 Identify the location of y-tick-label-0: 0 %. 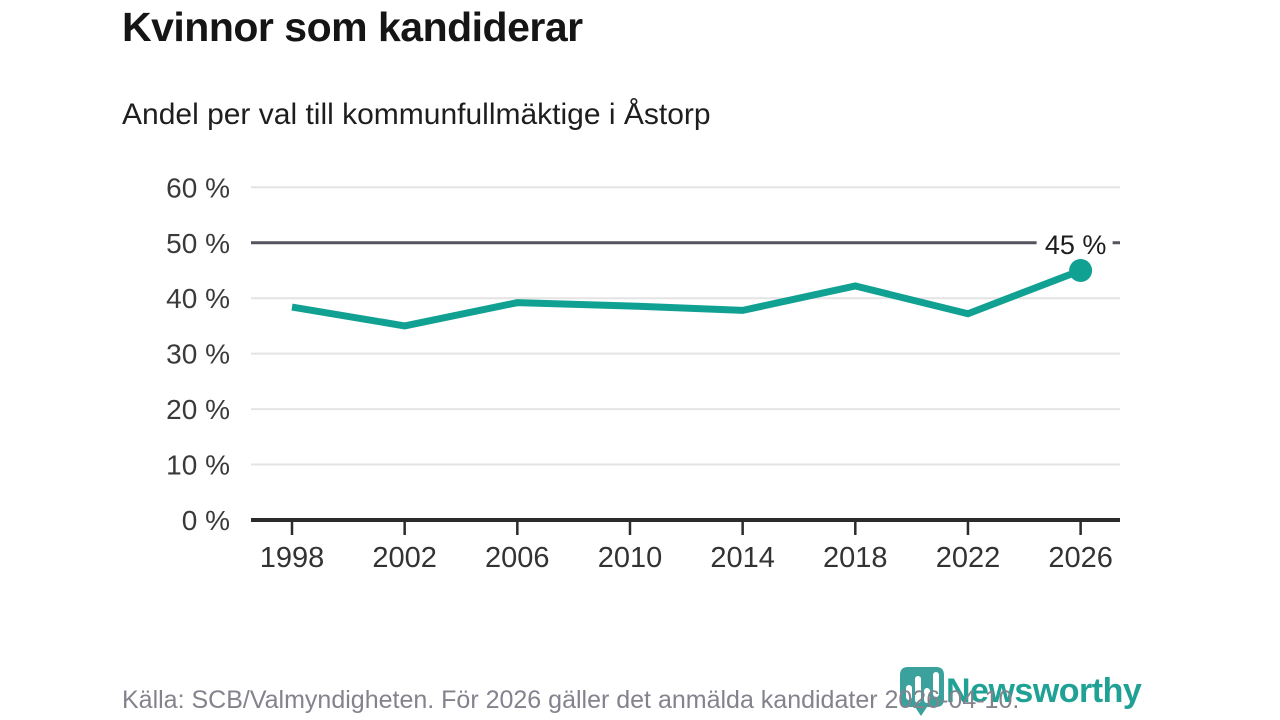
(206, 520).